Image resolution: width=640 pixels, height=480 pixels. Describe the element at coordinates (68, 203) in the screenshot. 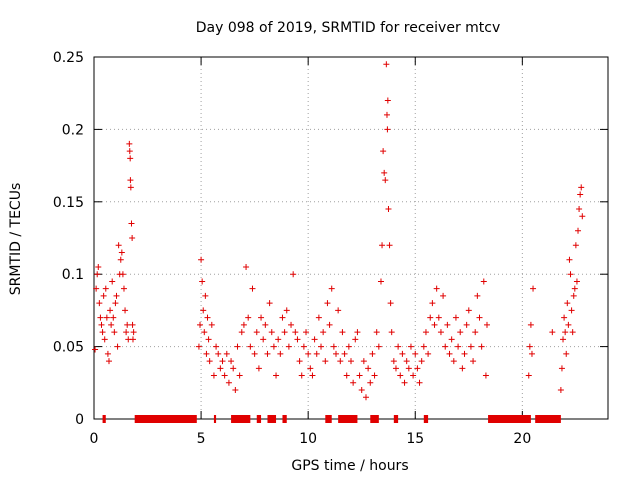

I see `y-tick-label: 0.15` at that location.